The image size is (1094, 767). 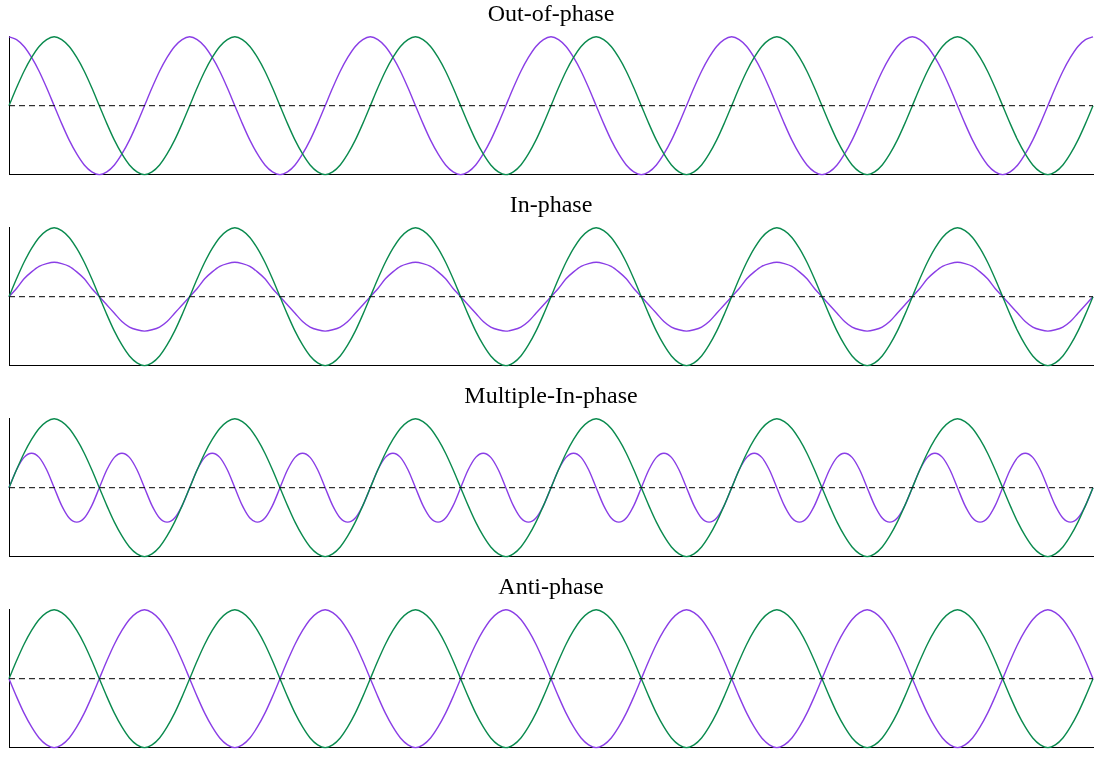 What do you see at coordinates (551, 203) in the screenshot?
I see `chart-title: In-phase` at bounding box center [551, 203].